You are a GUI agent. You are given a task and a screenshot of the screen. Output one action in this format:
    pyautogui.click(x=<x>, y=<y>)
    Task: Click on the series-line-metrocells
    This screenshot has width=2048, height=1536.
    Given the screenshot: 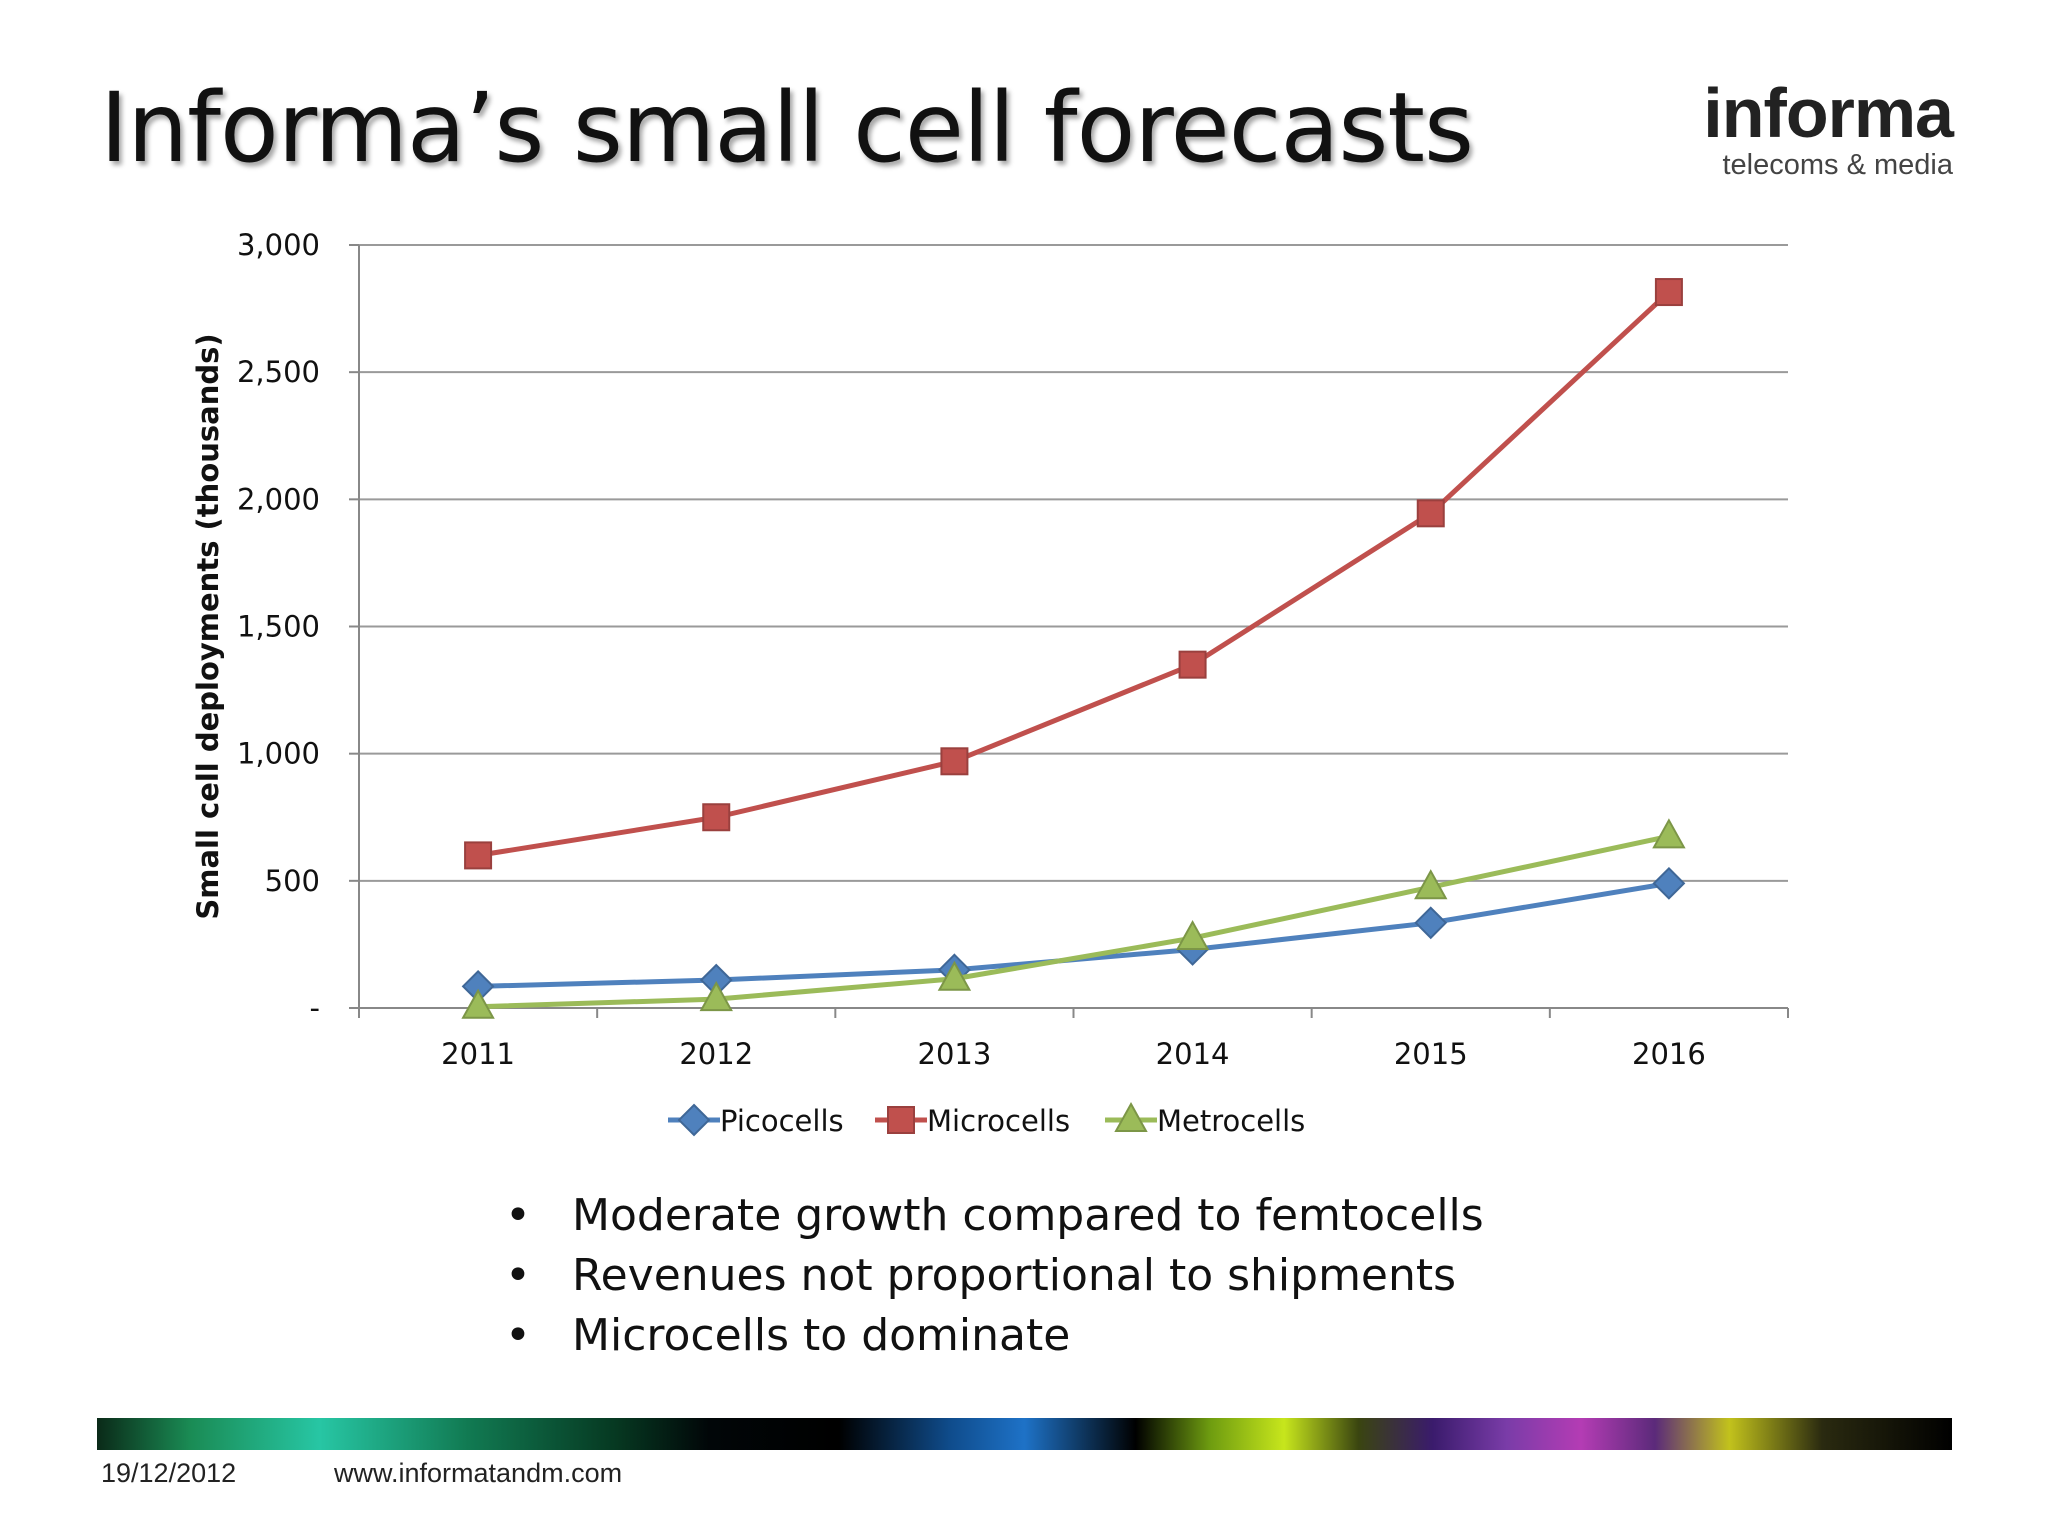 What is the action you would take?
    pyautogui.click(x=1074, y=921)
    